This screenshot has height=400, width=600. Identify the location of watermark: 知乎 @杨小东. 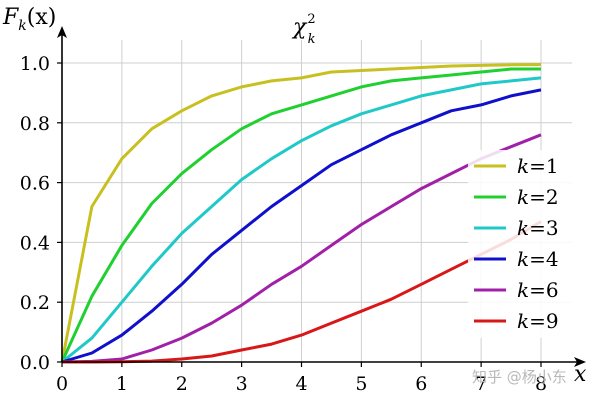
(519, 377).